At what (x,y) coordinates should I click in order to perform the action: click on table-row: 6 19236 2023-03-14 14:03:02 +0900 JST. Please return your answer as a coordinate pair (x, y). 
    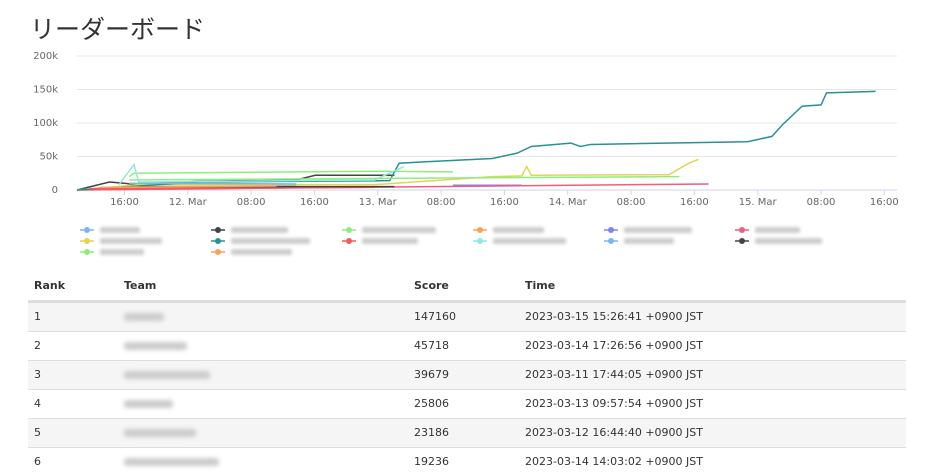
    Looking at the image, I should click on (467, 461).